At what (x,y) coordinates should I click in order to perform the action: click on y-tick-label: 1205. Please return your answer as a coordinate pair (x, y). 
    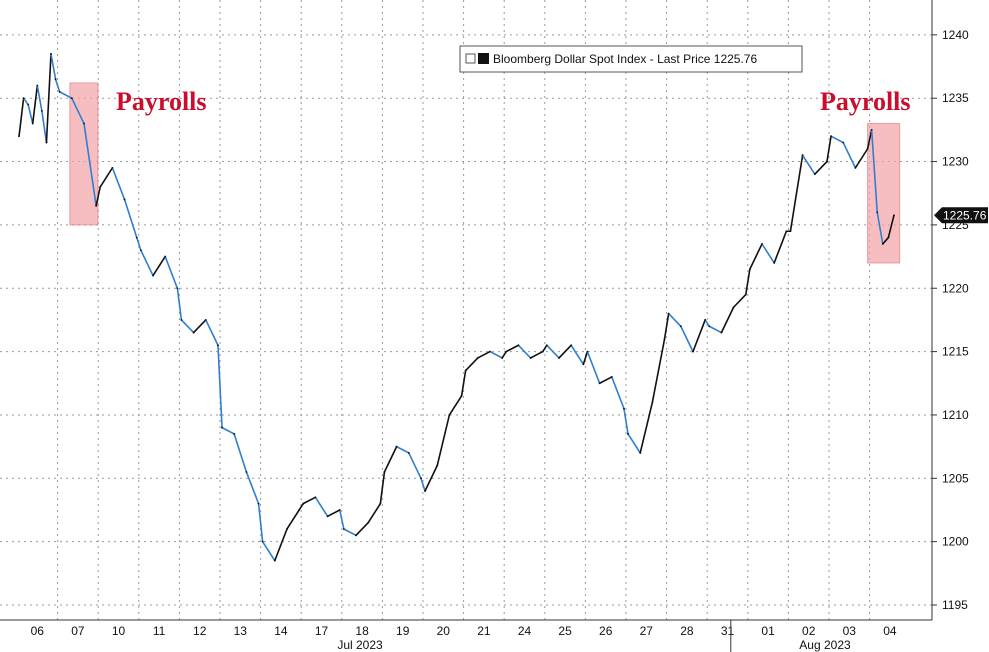
    Looking at the image, I should click on (955, 478).